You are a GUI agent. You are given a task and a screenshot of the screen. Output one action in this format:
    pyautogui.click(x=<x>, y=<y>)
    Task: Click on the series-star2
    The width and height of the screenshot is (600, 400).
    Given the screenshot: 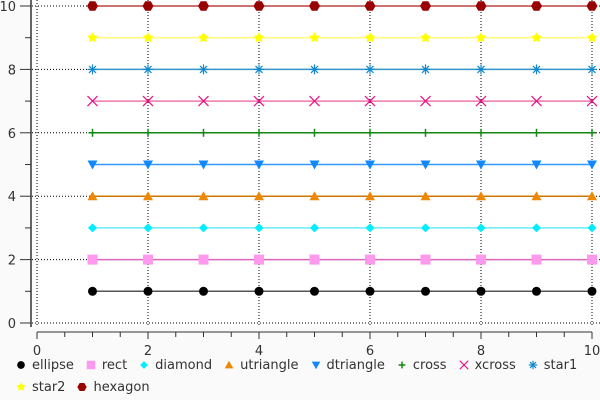 What is the action you would take?
    pyautogui.click(x=342, y=37)
    